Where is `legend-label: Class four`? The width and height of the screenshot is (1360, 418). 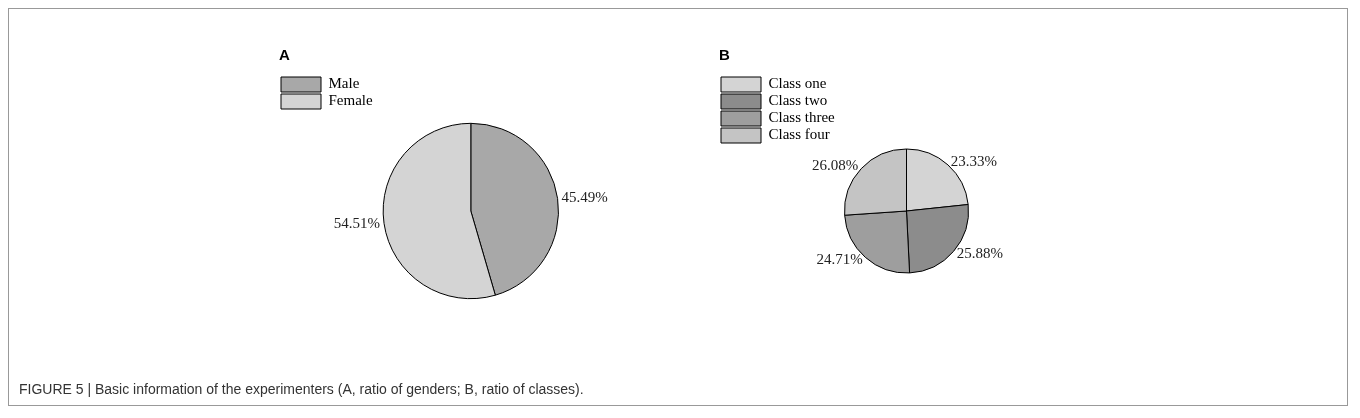
legend-label: Class four is located at coordinates (799, 134).